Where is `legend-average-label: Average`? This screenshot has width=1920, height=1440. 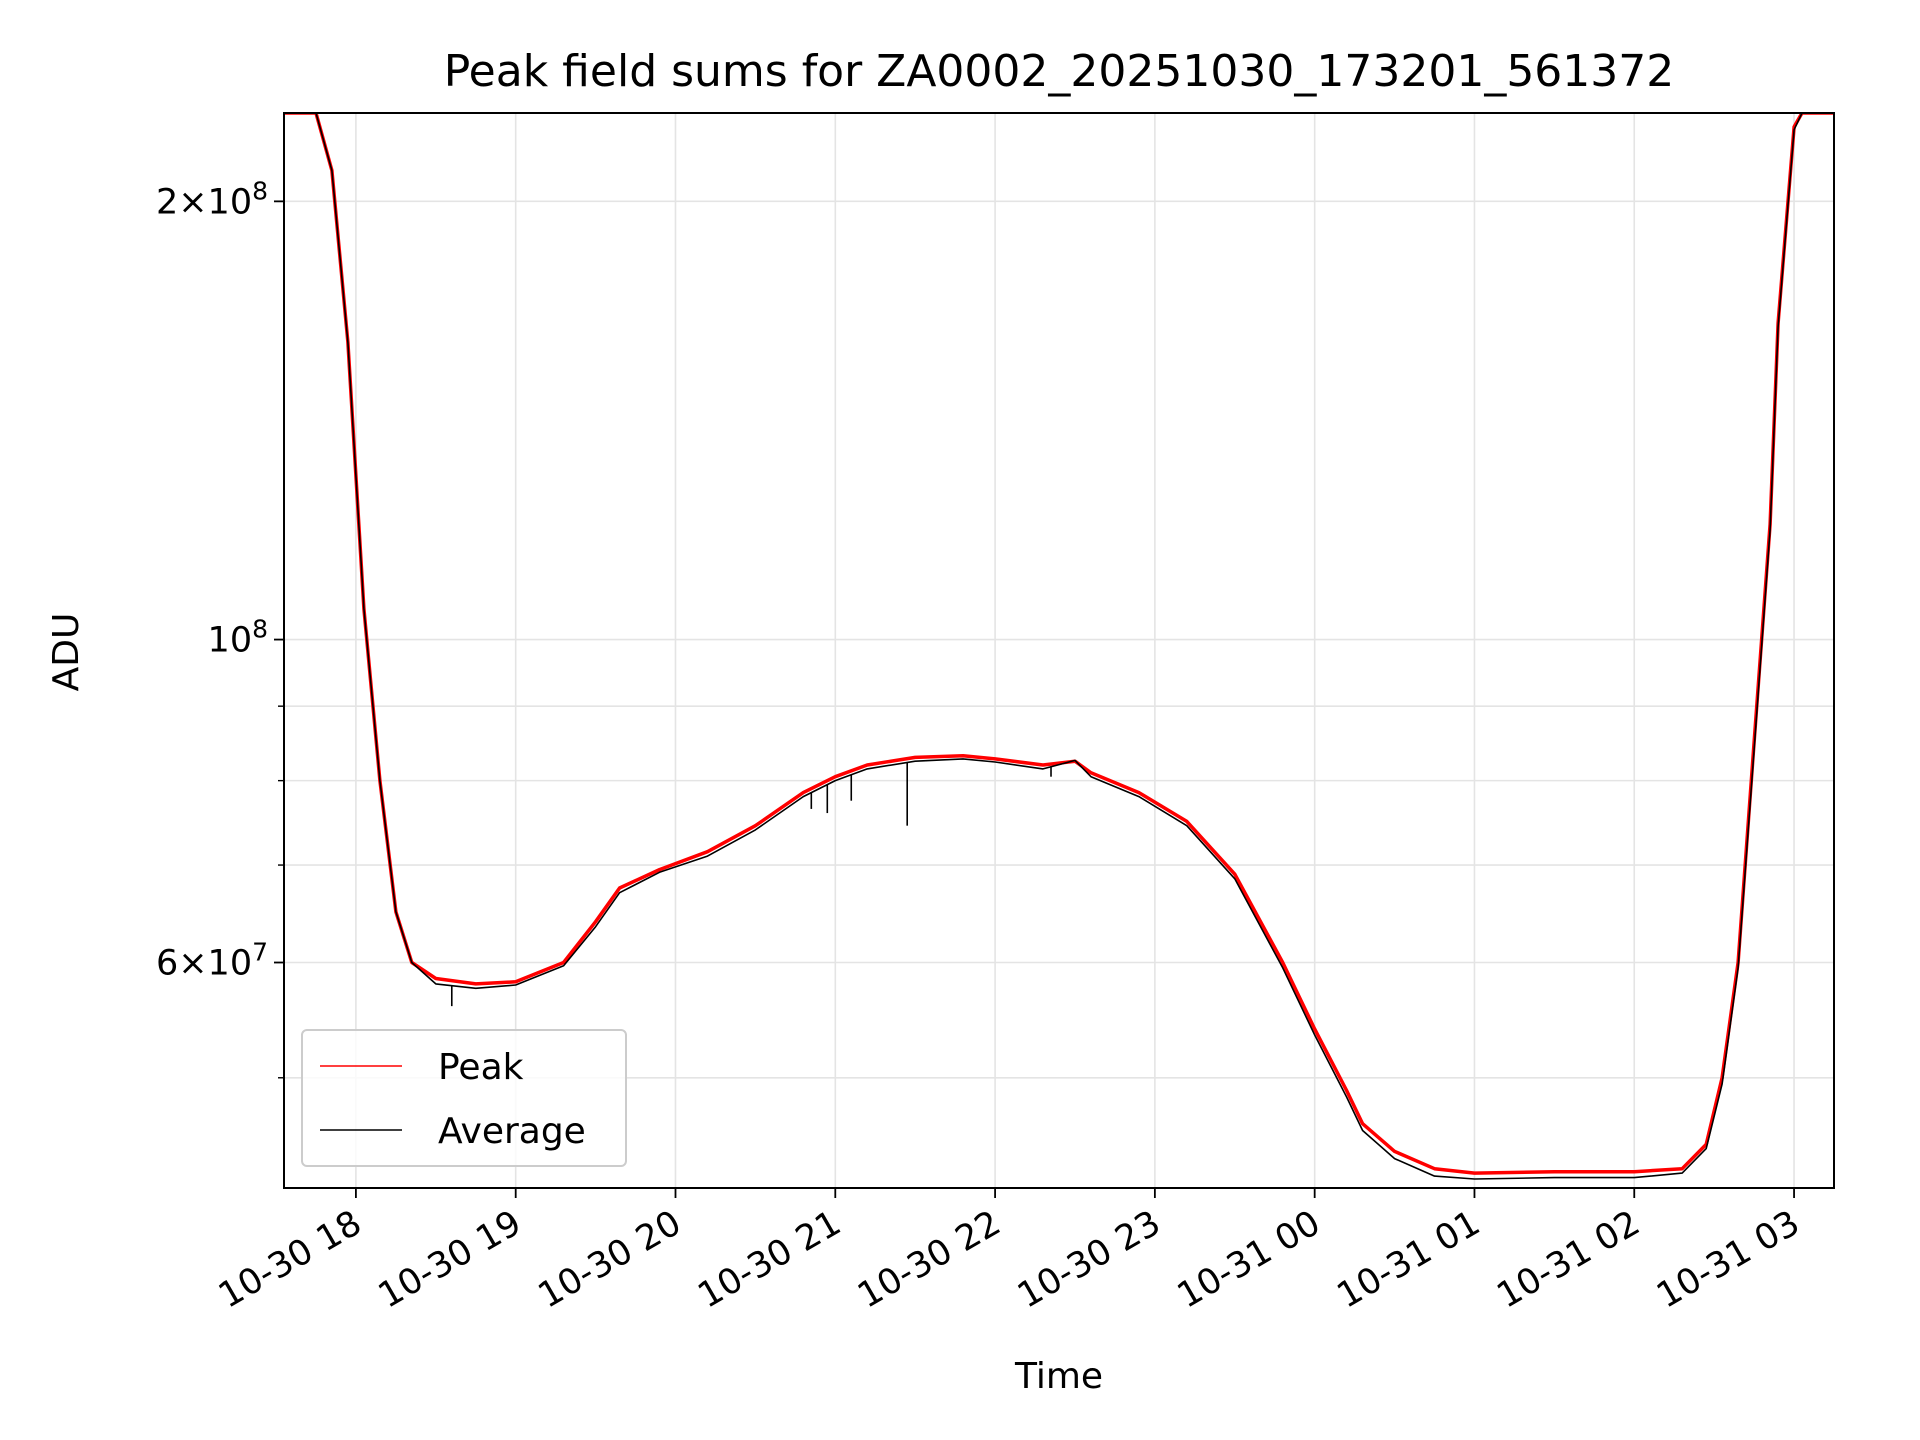
legend-average-label: Average is located at coordinates (512, 1131).